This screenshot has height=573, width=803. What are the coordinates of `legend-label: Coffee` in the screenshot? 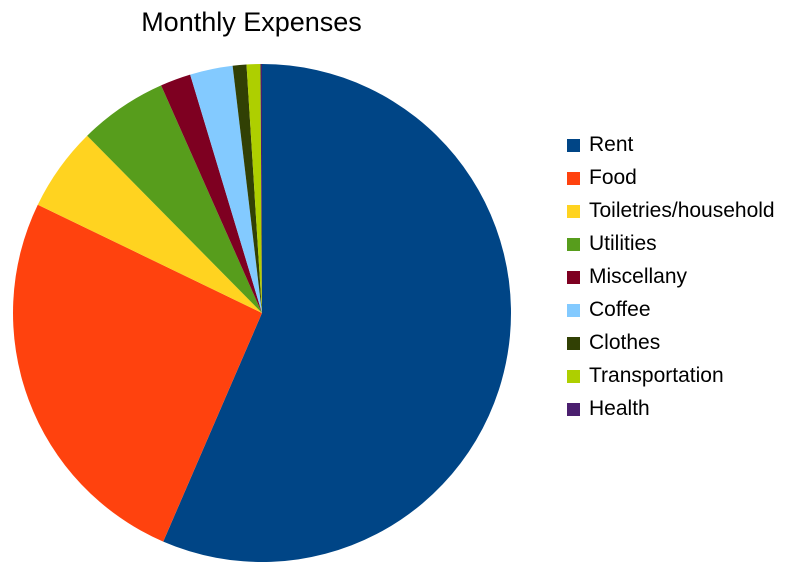 It's located at (620, 309).